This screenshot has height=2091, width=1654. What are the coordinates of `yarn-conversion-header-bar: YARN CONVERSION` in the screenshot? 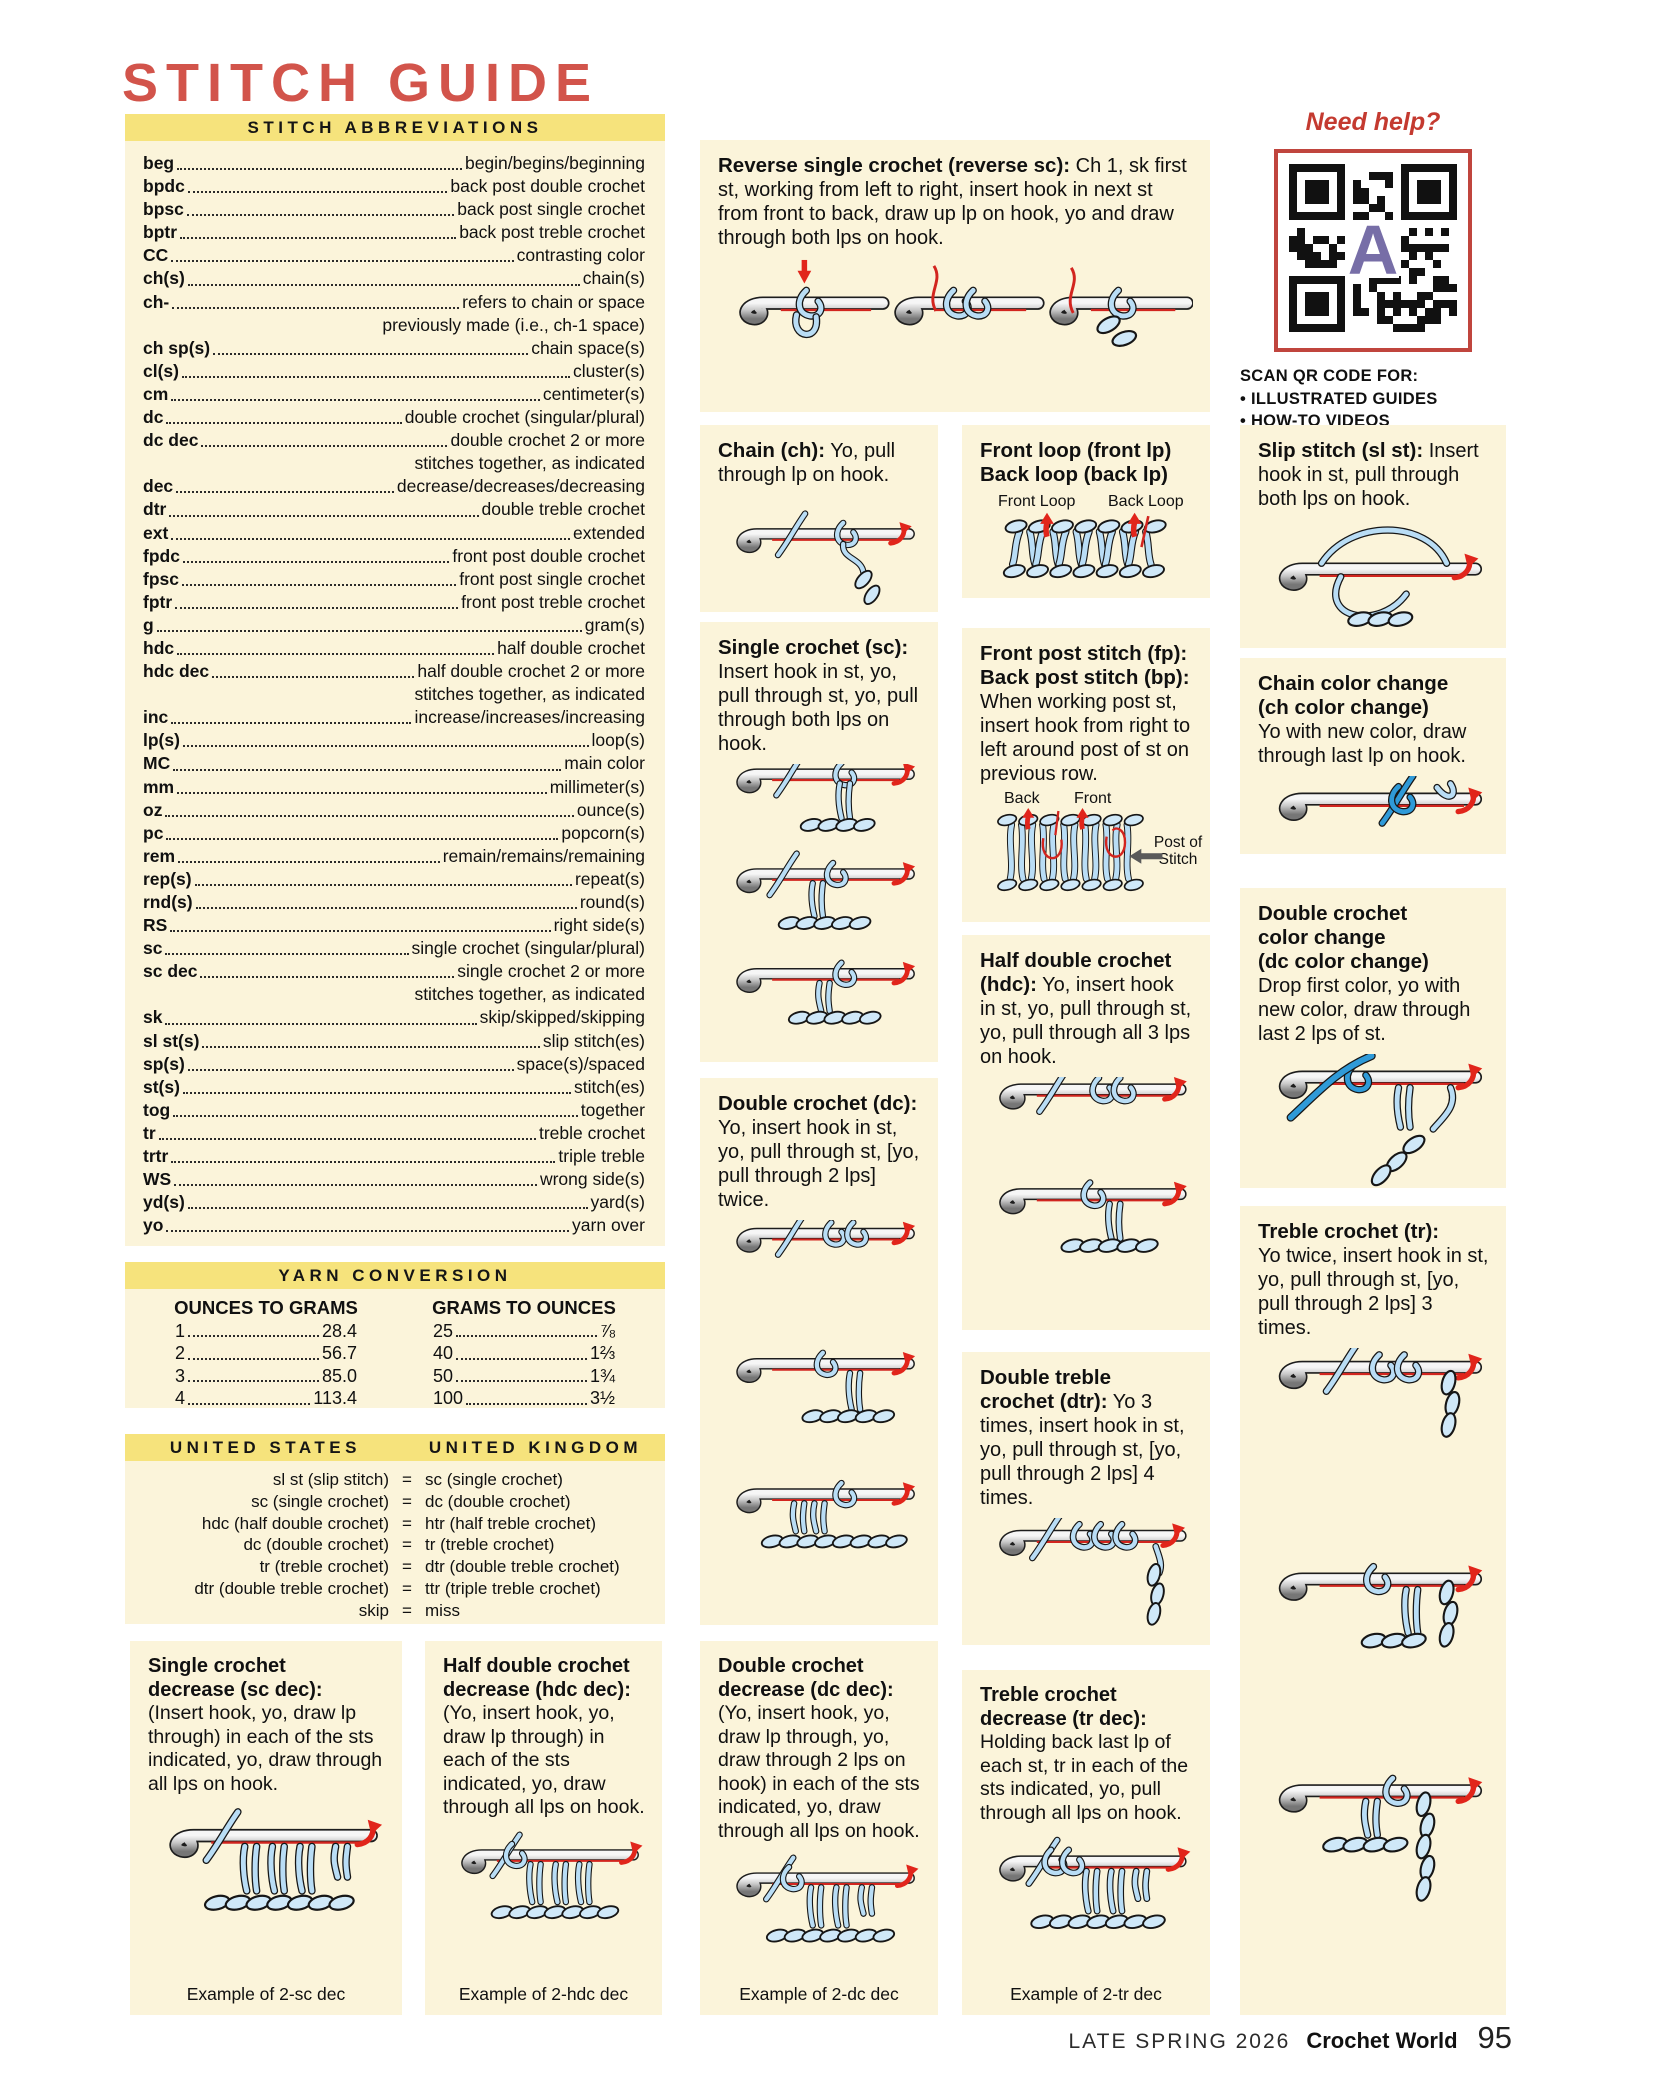 It's located at (395, 1275).